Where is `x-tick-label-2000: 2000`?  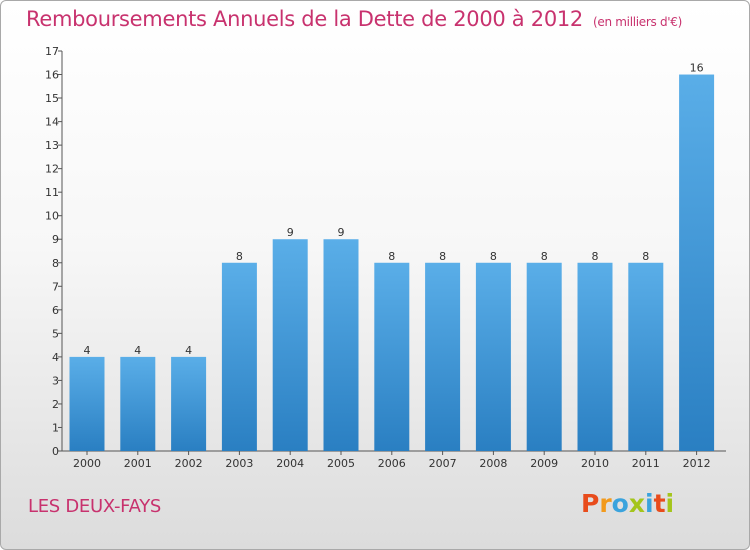 x-tick-label-2000: 2000 is located at coordinates (87, 463).